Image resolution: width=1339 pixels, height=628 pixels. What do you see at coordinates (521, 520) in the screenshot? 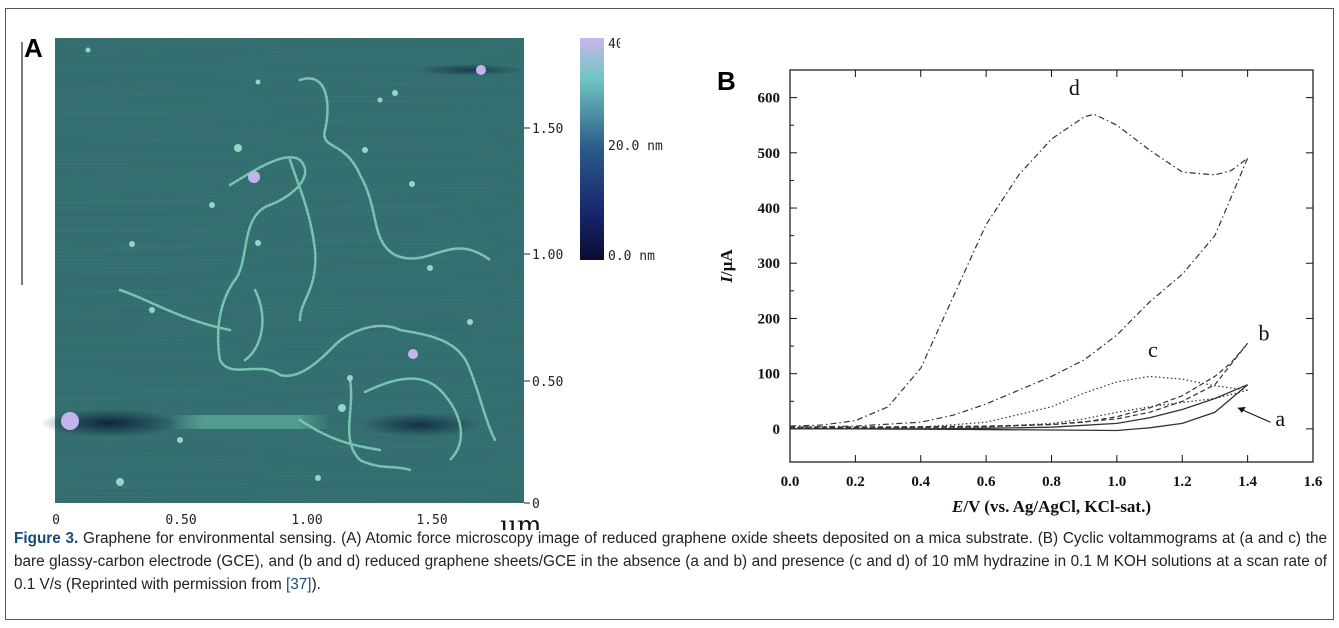
I see `afm-x-unit: µm` at bounding box center [521, 520].